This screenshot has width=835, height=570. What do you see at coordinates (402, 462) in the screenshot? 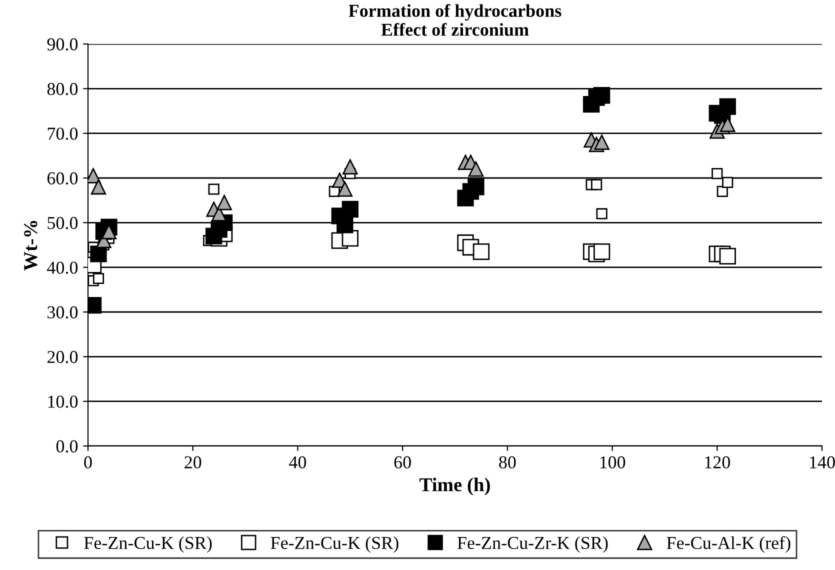
I see `x-tick-label: 60` at bounding box center [402, 462].